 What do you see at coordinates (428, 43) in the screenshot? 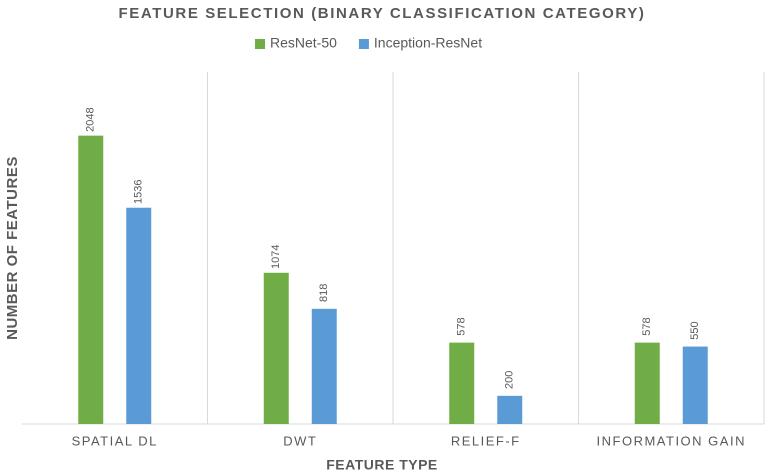
I see `legend-label: Inception-ResNet` at bounding box center [428, 43].